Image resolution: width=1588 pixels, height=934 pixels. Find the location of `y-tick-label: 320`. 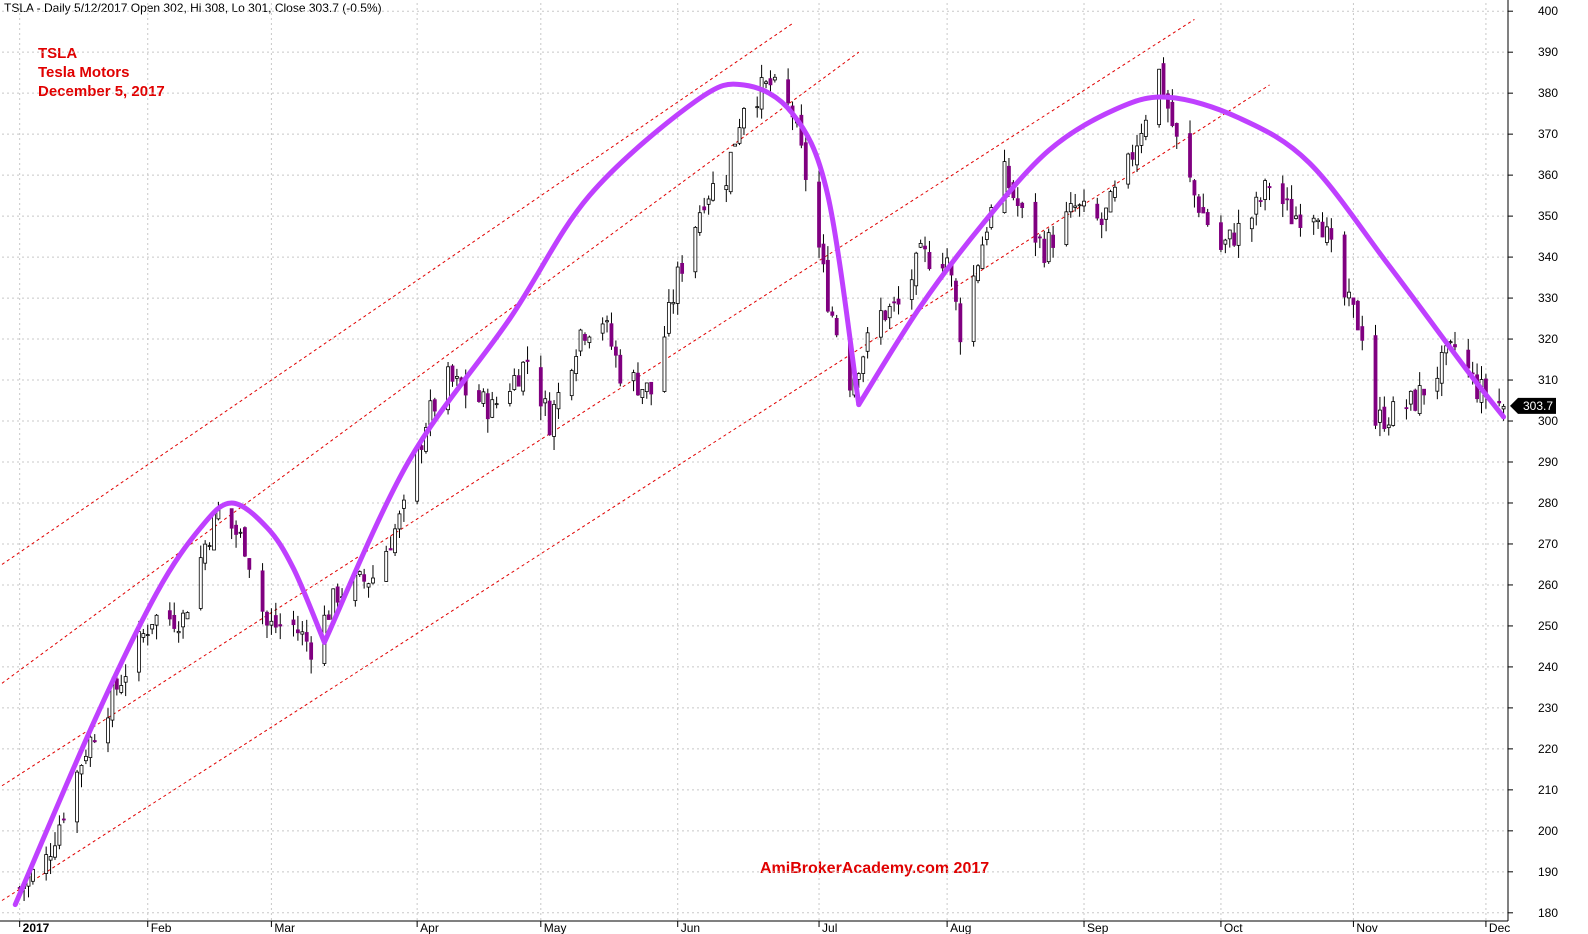

y-tick-label: 320 is located at coordinates (1548, 339).